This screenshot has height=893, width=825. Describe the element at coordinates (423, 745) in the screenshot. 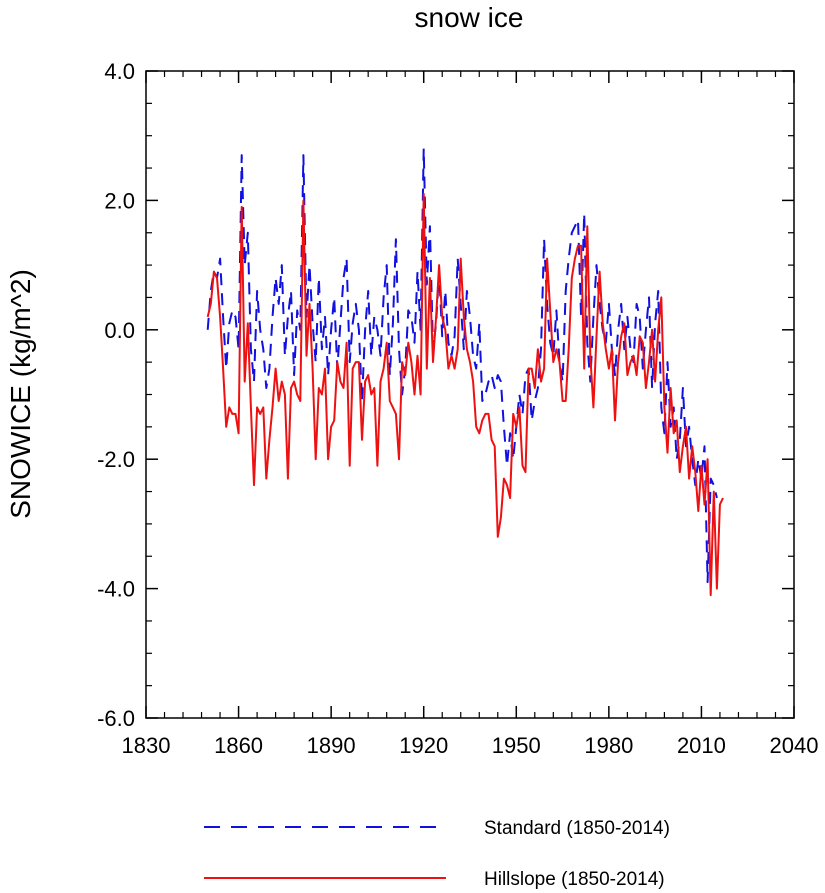

I see `x-tick-label: 1920` at that location.